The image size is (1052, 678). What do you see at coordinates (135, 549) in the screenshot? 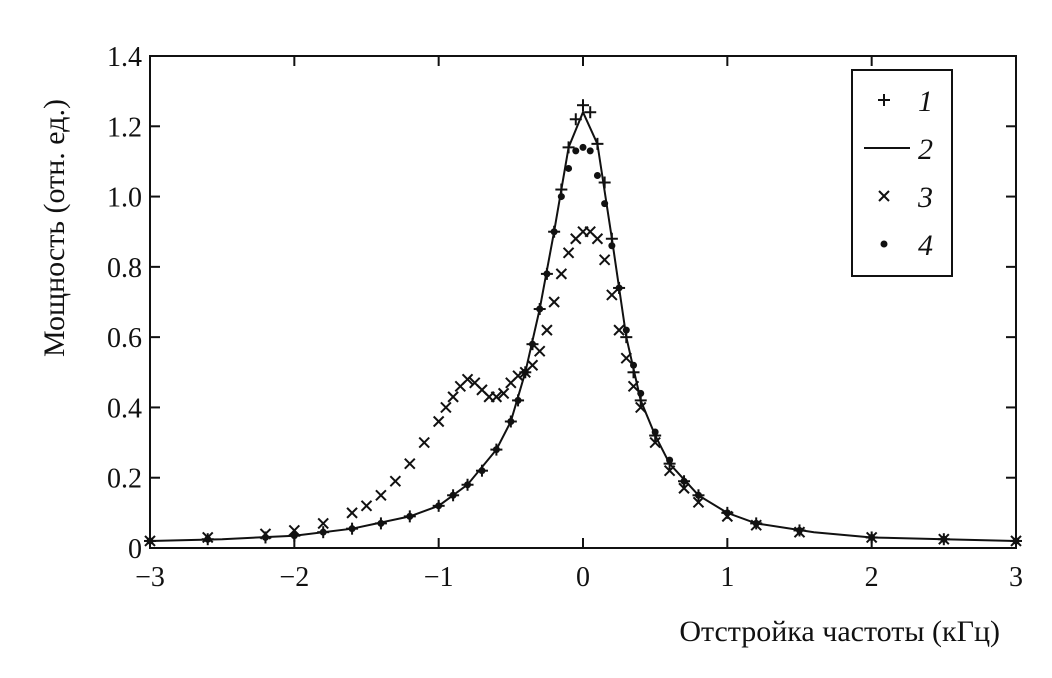
I see `y-tick-label: 0` at bounding box center [135, 549].